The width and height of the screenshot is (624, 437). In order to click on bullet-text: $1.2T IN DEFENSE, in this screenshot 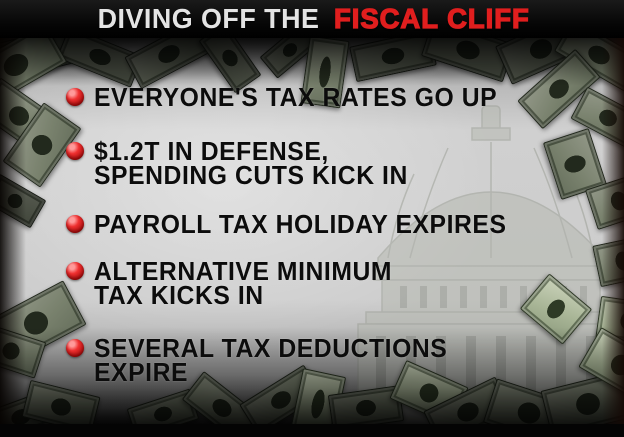, I will do `click(211, 151)`.